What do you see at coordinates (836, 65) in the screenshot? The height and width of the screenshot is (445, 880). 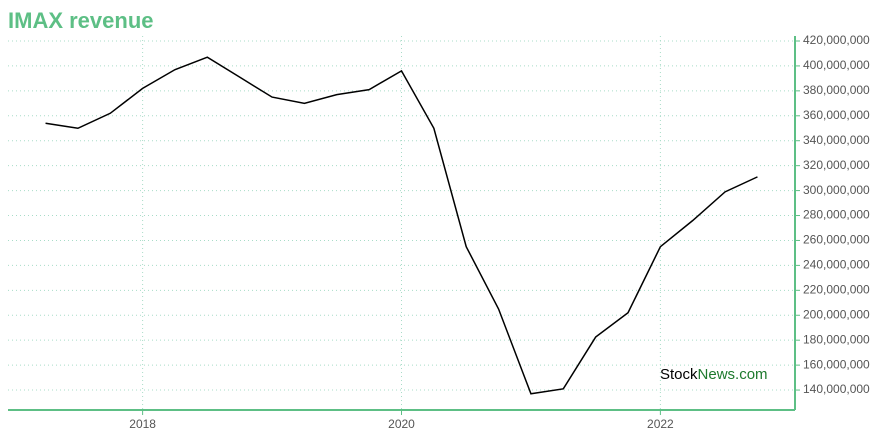 I see `y-tick-label: 400,000,000` at bounding box center [836, 65].